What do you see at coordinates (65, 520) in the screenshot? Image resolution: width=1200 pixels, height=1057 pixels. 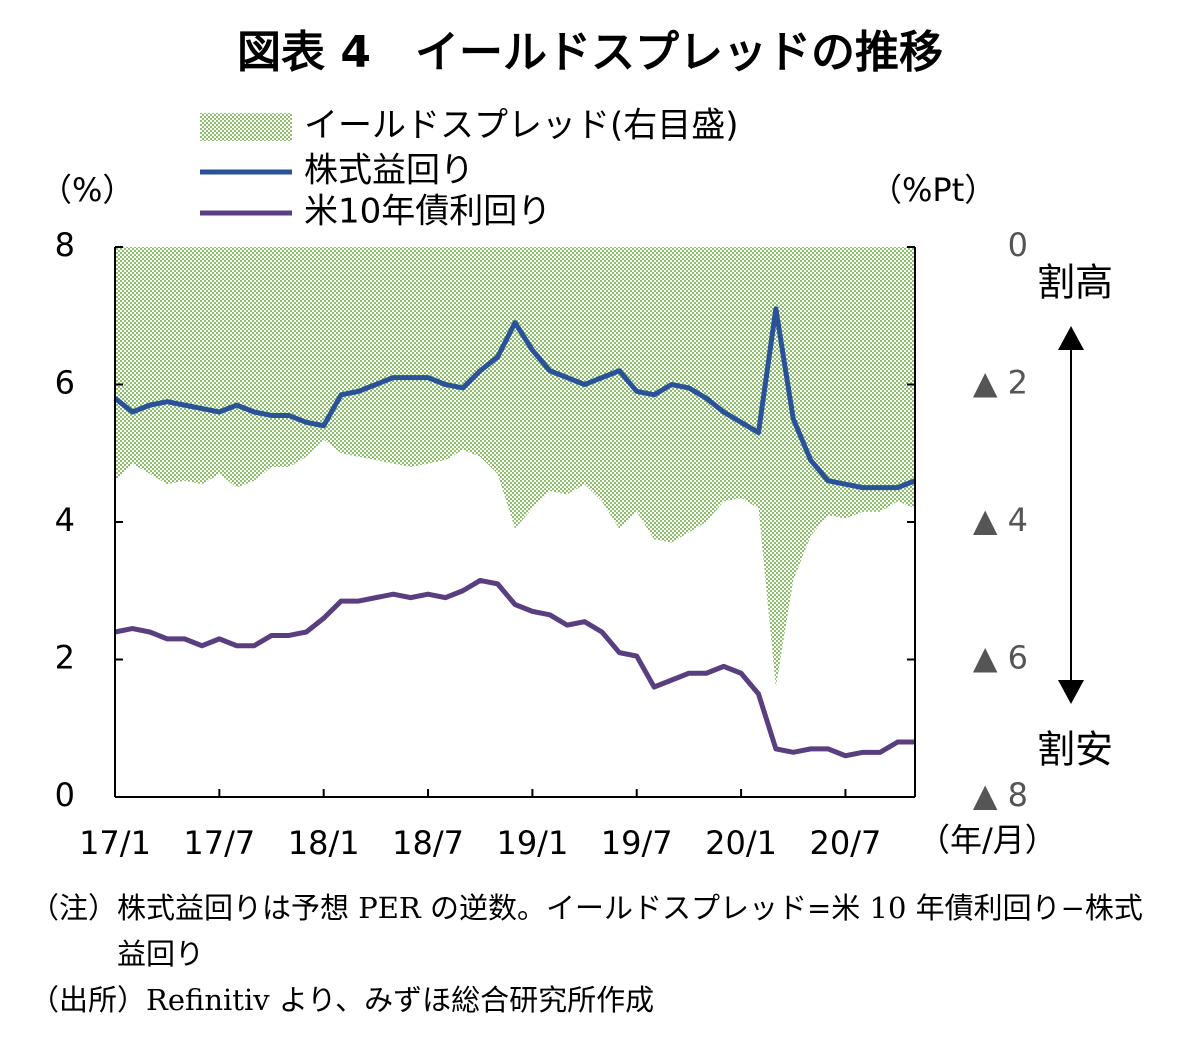 I see `y-tick-label: 4` at bounding box center [65, 520].